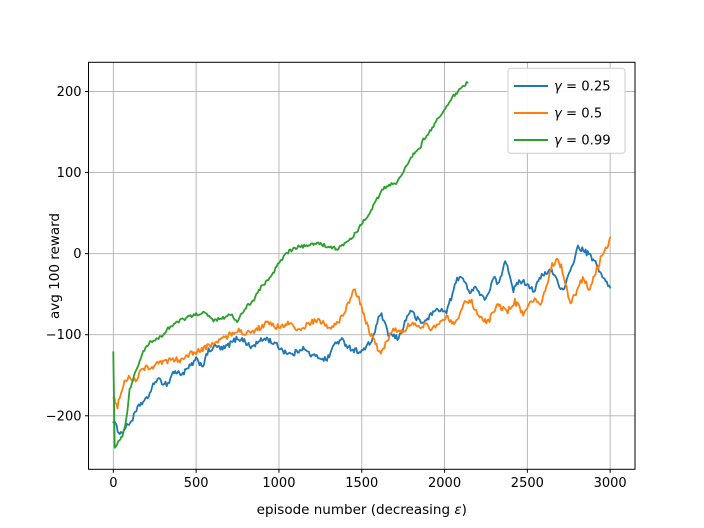 This screenshot has width=704, height=528. Describe the element at coordinates (64, 335) in the screenshot. I see `y-tick-label: −100` at that location.